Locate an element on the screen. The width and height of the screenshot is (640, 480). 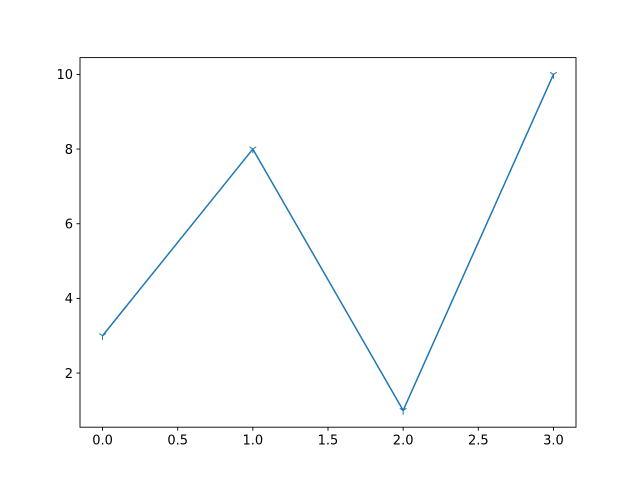
y-tick-label: 4 is located at coordinates (69, 299).